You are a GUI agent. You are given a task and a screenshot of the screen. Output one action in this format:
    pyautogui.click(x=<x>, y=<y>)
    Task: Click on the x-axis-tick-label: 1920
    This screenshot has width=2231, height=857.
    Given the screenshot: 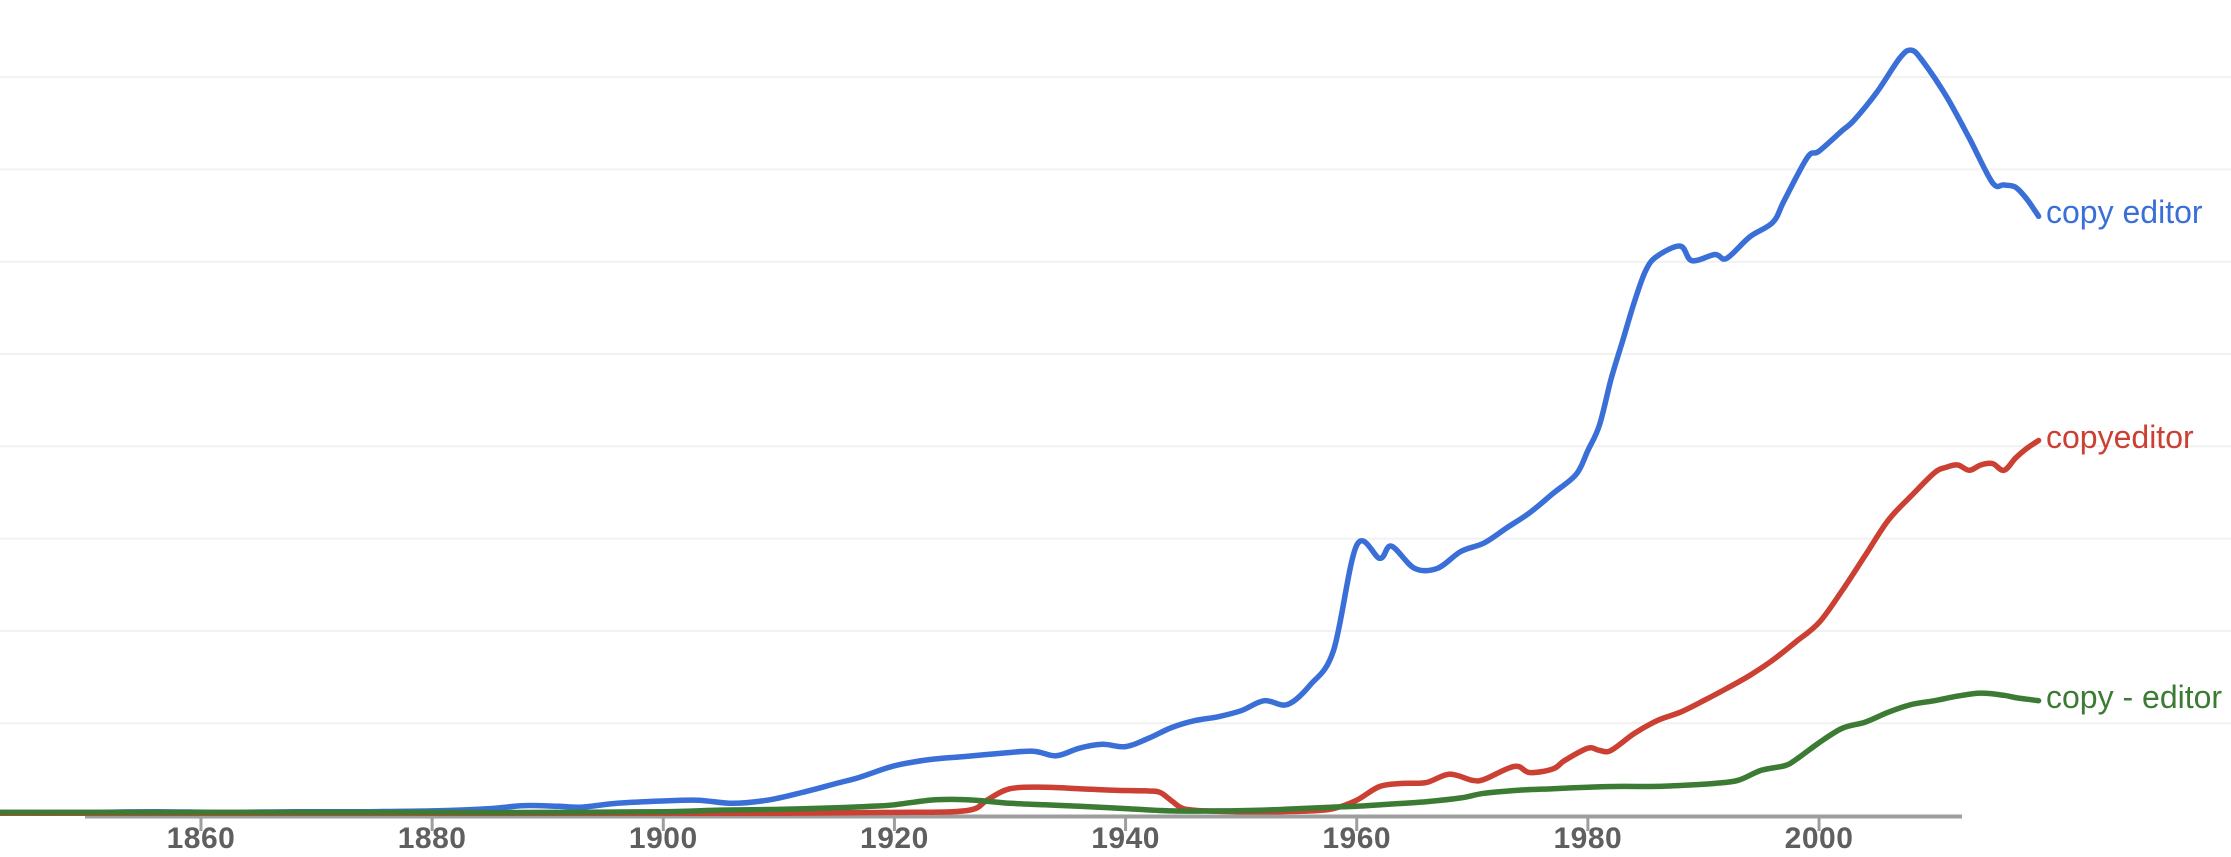 What is the action you would take?
    pyautogui.click(x=894, y=838)
    